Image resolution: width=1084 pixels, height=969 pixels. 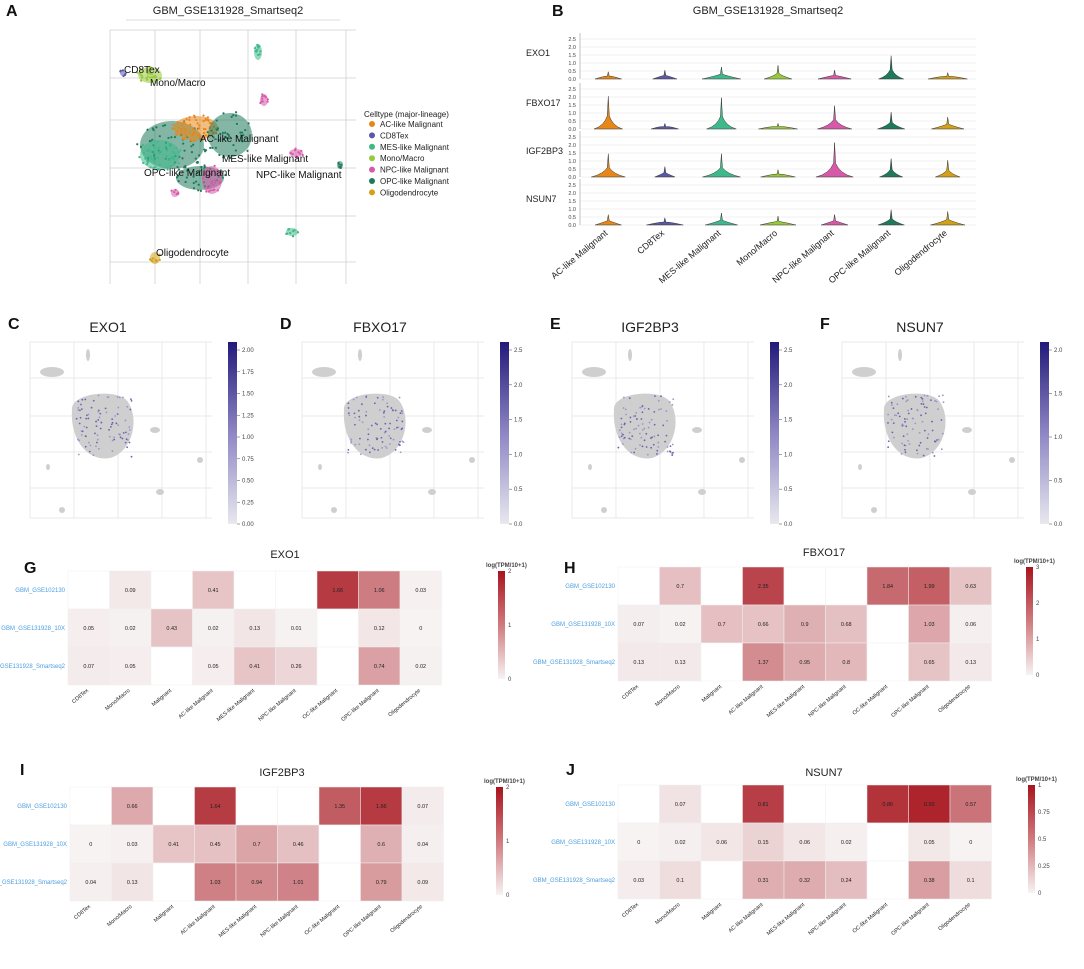 What do you see at coordinates (1038, 676) in the screenshot?
I see `colorbar-tick: 0` at bounding box center [1038, 676].